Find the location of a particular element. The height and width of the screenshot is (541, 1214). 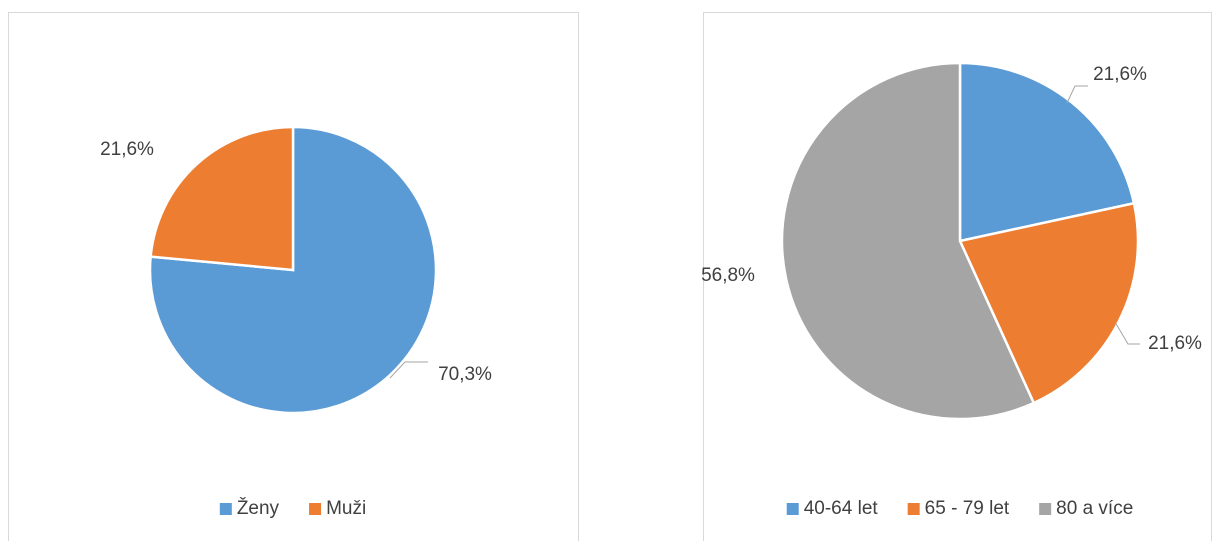

legend-label: 80 a více is located at coordinates (1094, 508).